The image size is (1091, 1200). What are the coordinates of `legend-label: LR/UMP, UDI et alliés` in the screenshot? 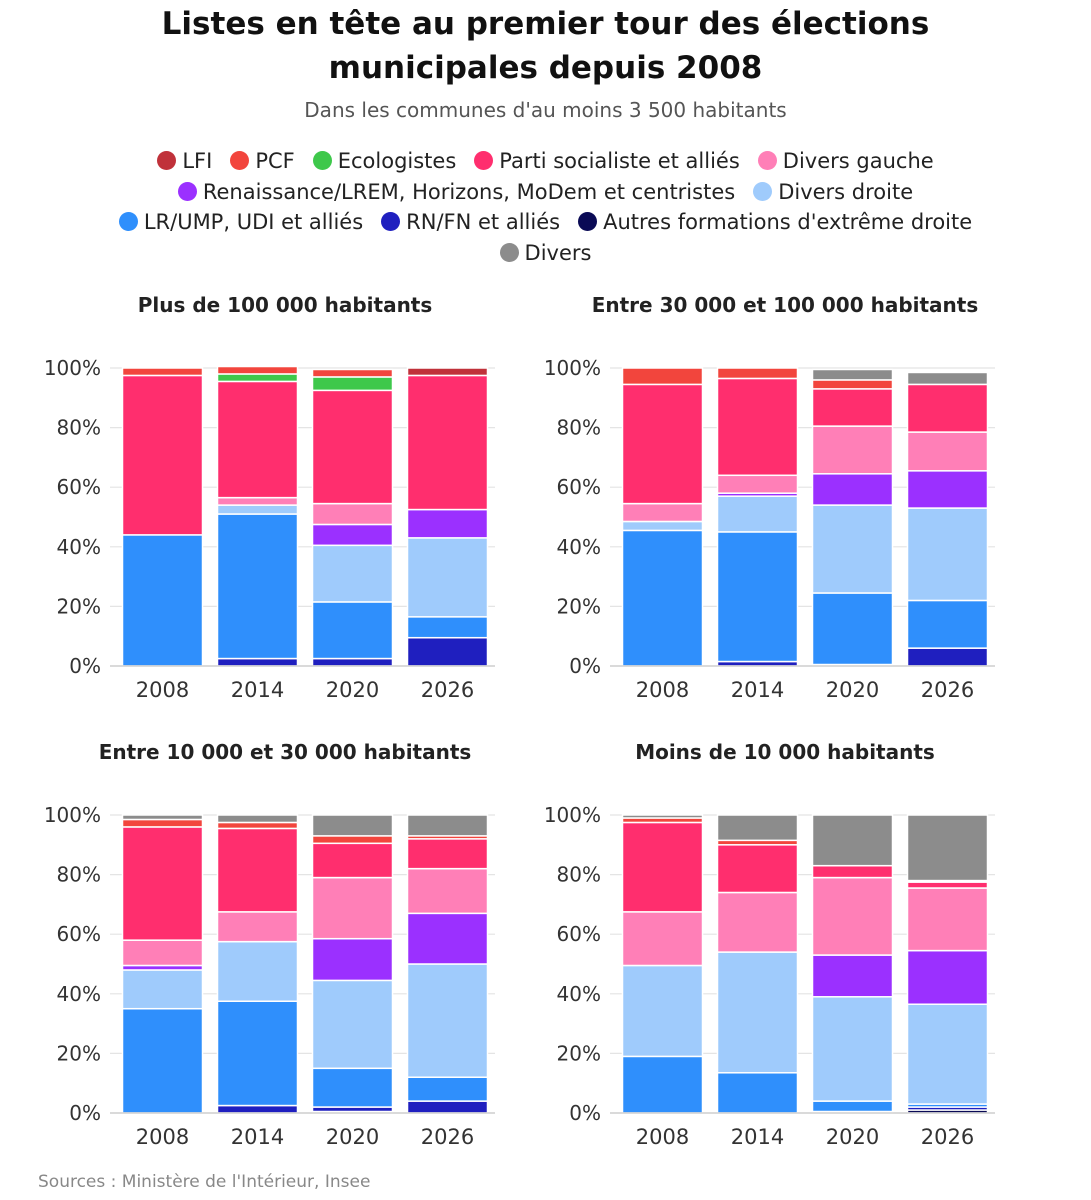 It's located at (253, 222).